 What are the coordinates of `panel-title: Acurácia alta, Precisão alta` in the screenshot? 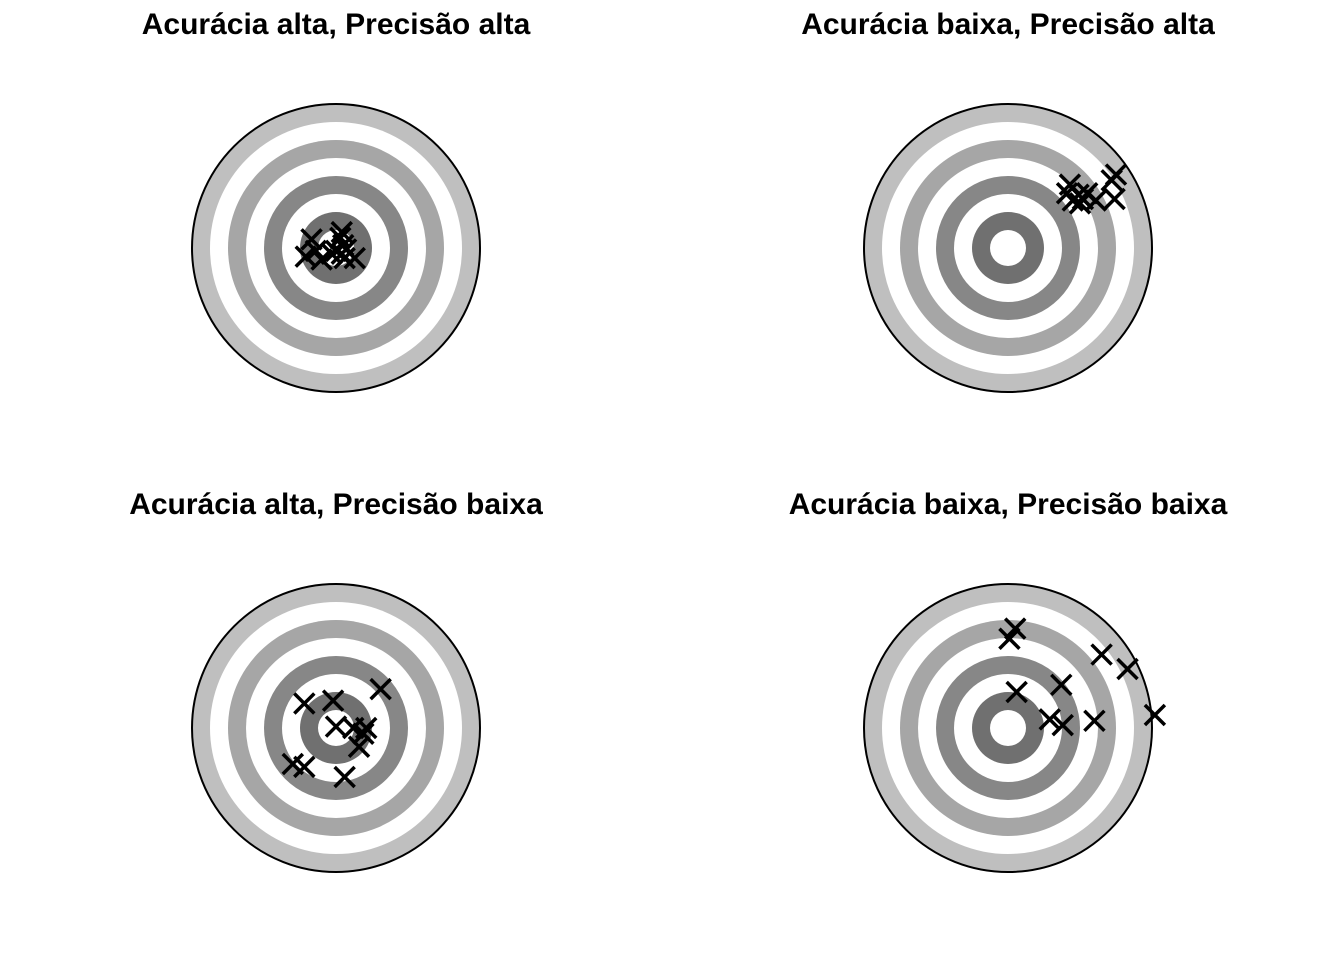 It's located at (336, 24).